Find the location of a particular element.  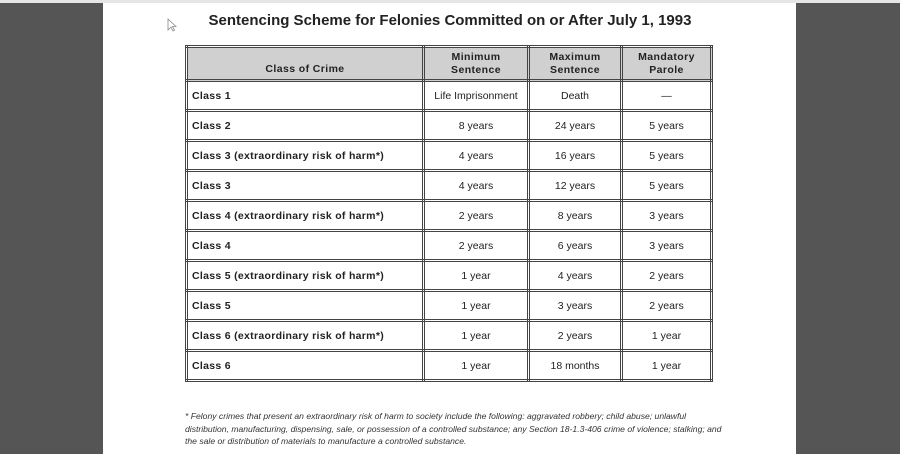

cell-class-of-crime: Class 6 is located at coordinates (305, 365).